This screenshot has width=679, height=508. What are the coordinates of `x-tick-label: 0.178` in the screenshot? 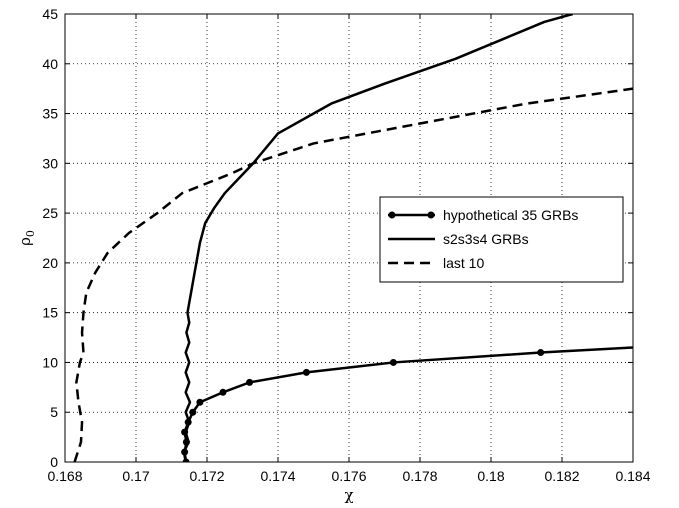 It's located at (419, 476).